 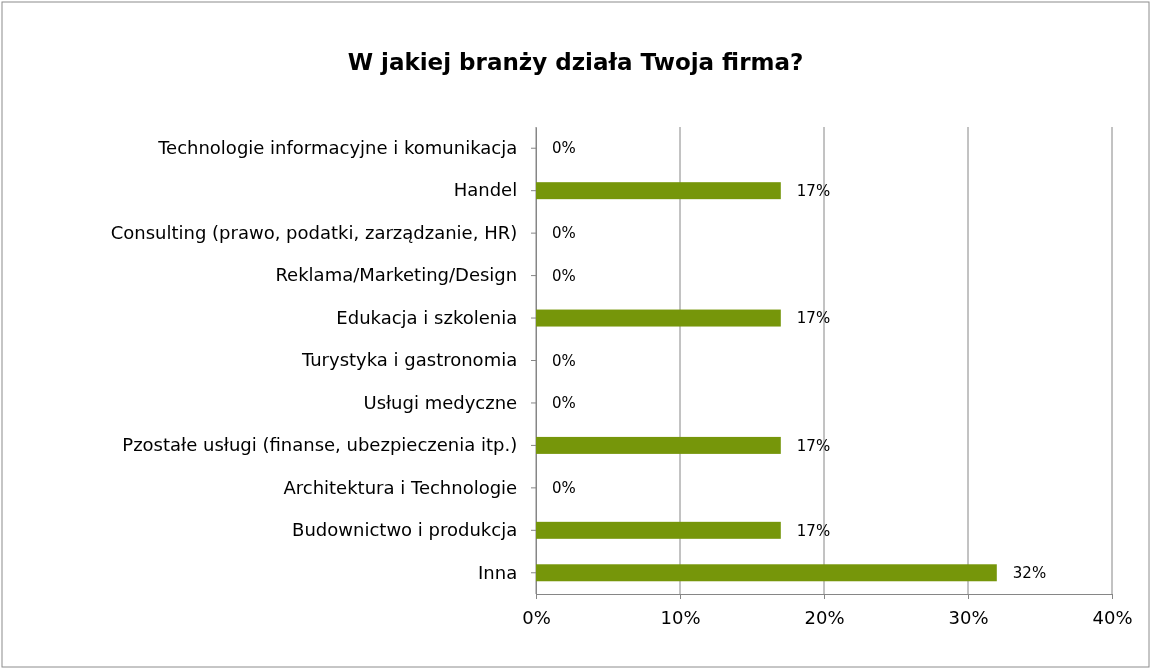 What do you see at coordinates (405, 530) in the screenshot?
I see `y-tick-label: Budownictwo i produkcja` at bounding box center [405, 530].